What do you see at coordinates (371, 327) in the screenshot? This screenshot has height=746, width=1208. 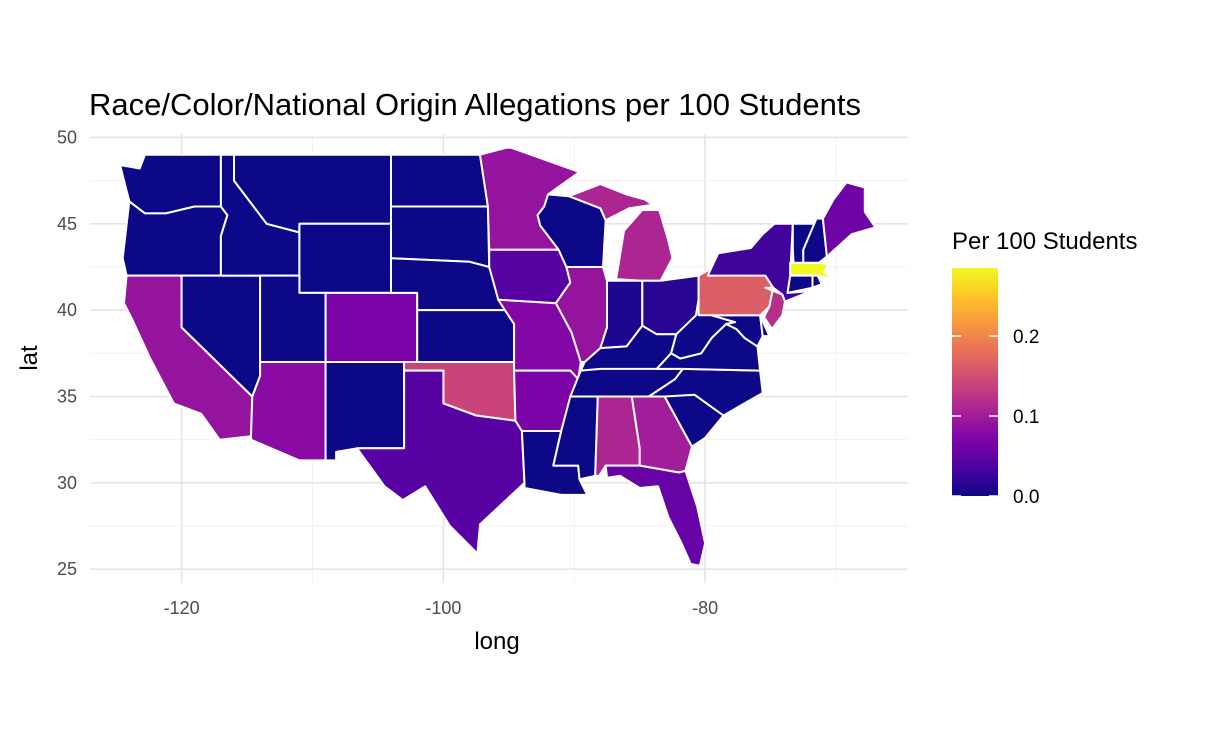 I see `state-colorado` at bounding box center [371, 327].